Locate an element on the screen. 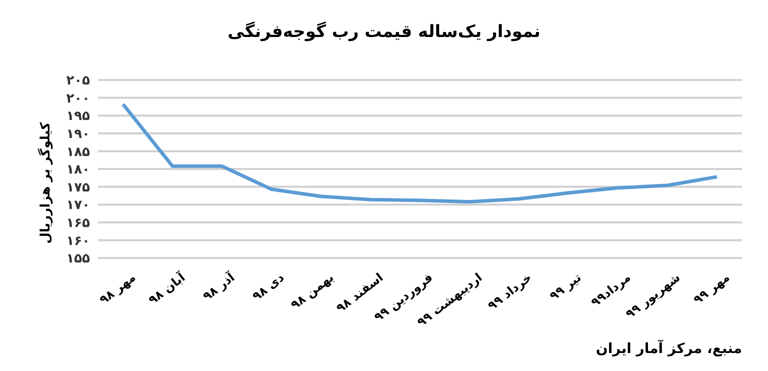 The height and width of the screenshot is (371, 768). x-tick-label: مهر ۹۸ is located at coordinates (117, 288).